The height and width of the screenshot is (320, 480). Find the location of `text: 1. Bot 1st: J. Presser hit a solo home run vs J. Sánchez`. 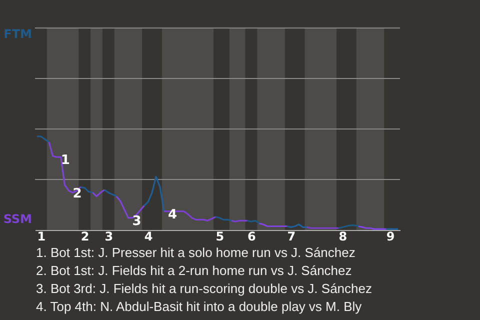

text: 1. Bot 1st: J. Presser hit a solo home run vs J. Sánchez is located at coordinates (196, 253).